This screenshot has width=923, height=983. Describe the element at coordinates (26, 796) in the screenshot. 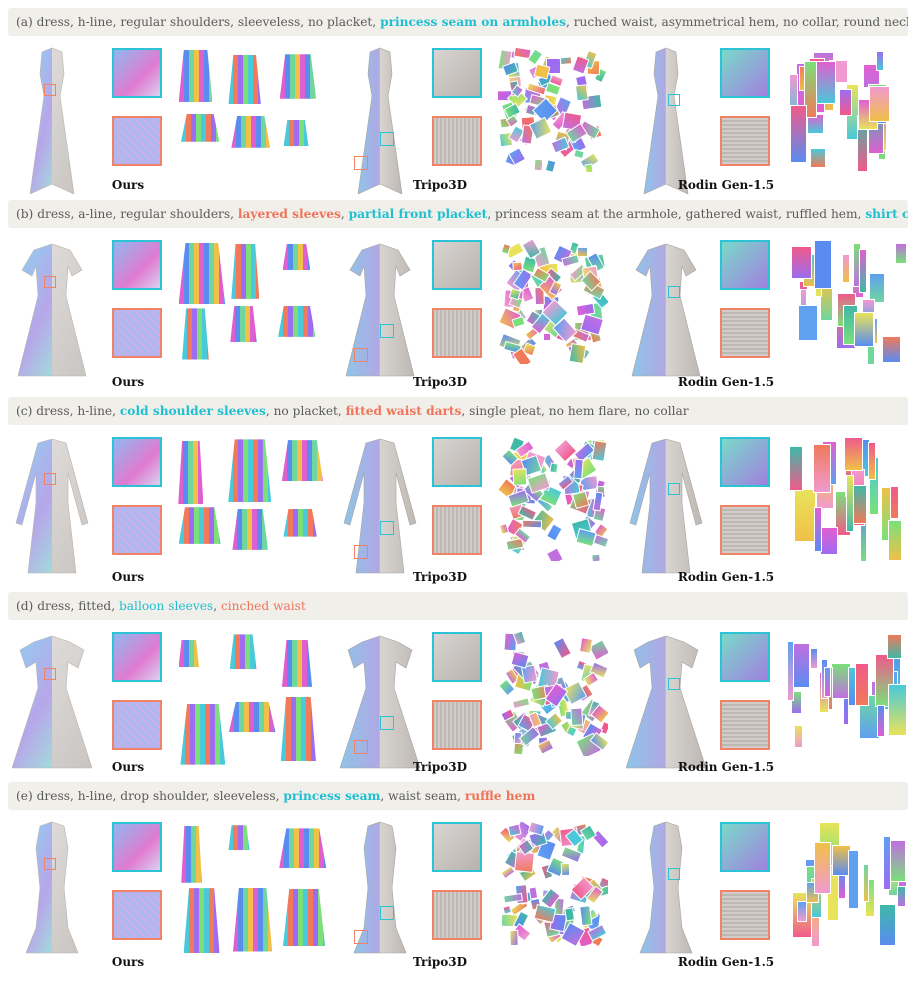

I see `caption-tag: (e)` at that location.